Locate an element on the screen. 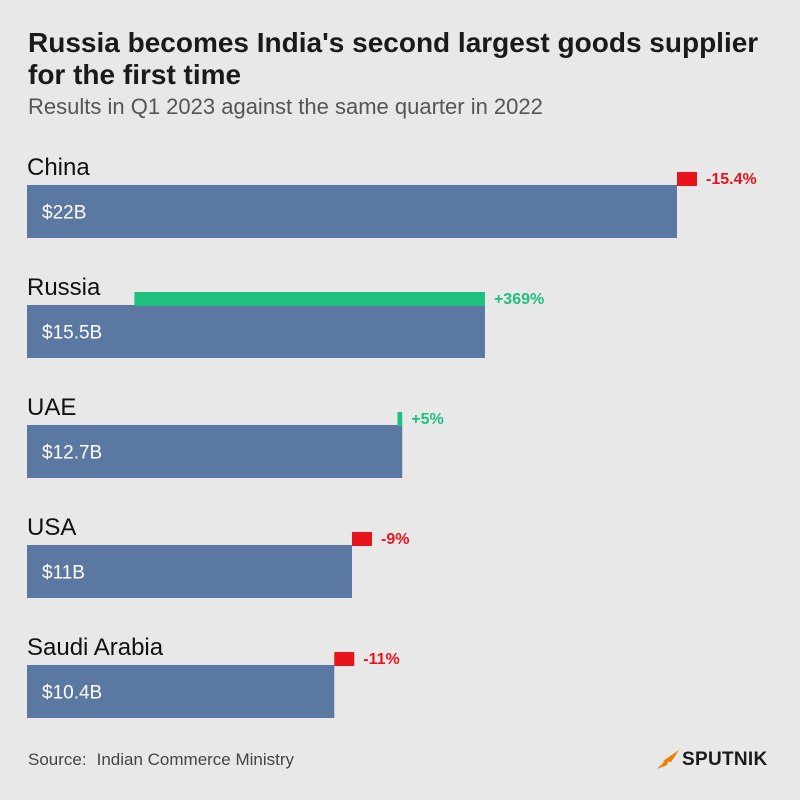 This screenshot has height=800, width=800. sputnik-logo-text: SPUTNIK is located at coordinates (725, 759).